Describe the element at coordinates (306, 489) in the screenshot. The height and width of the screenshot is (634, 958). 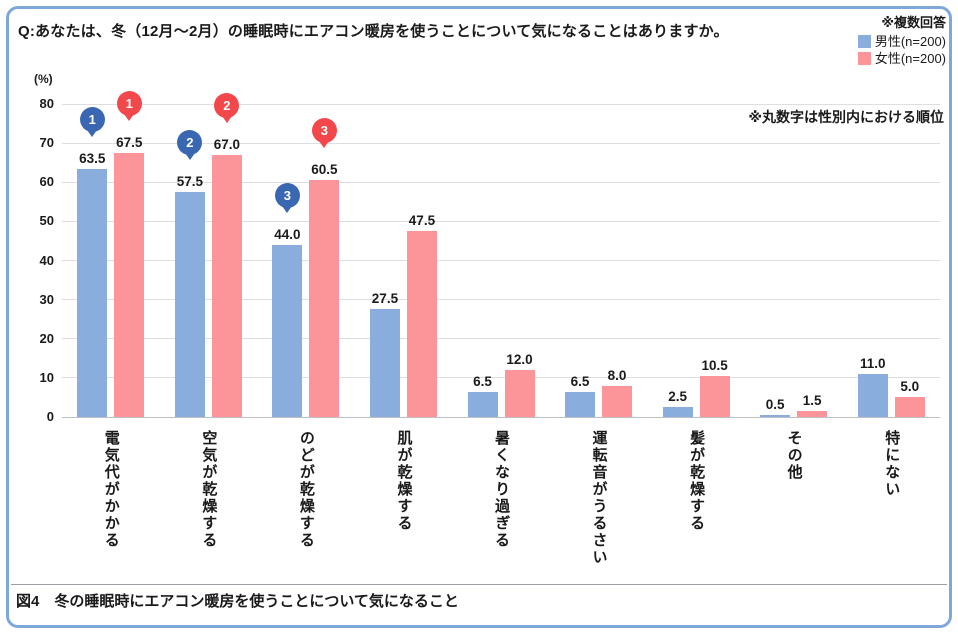
I see `category-label: のどが乾燥する` at that location.